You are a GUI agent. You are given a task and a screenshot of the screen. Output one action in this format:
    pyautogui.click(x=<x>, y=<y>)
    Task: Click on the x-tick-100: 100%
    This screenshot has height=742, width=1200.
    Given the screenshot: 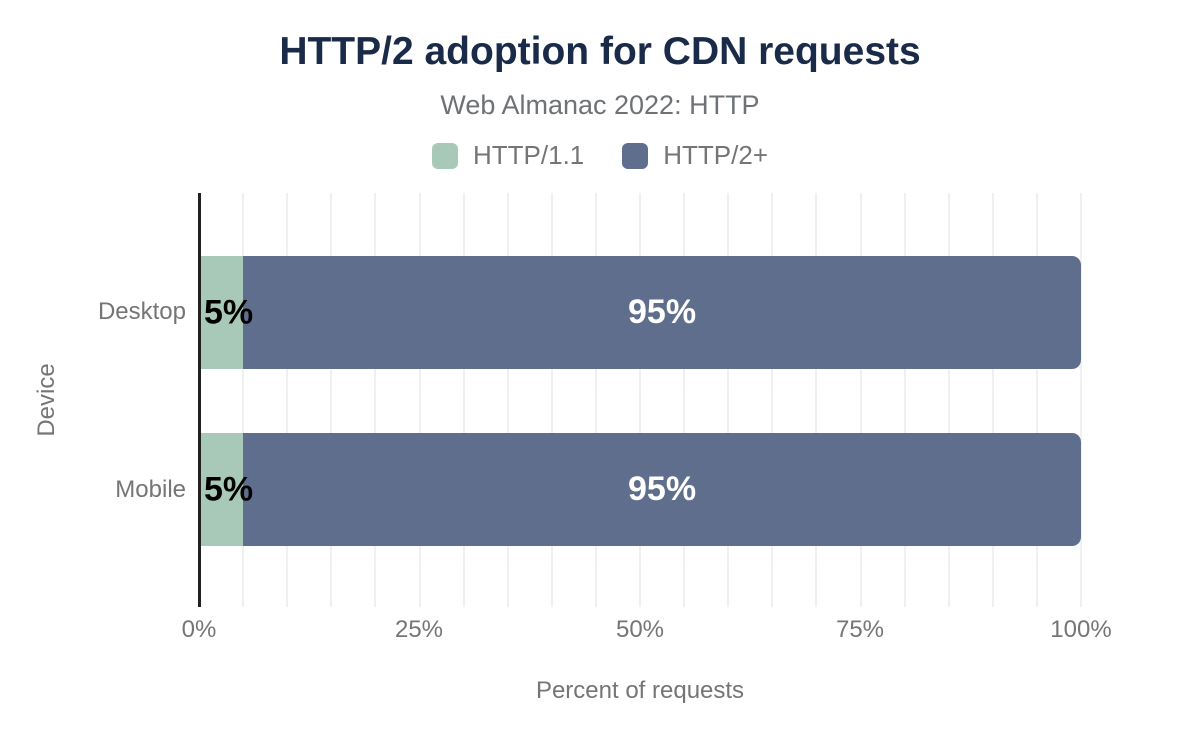 What is the action you would take?
    pyautogui.click(x=1081, y=629)
    